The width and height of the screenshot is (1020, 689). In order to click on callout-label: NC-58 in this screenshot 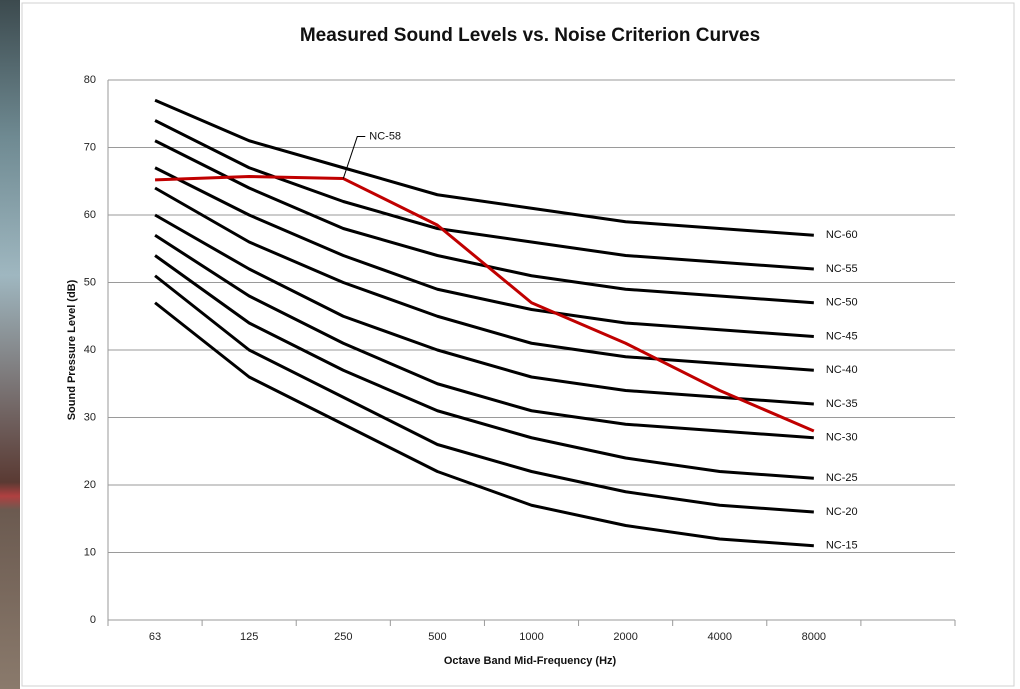, I will do `click(385, 136)`.